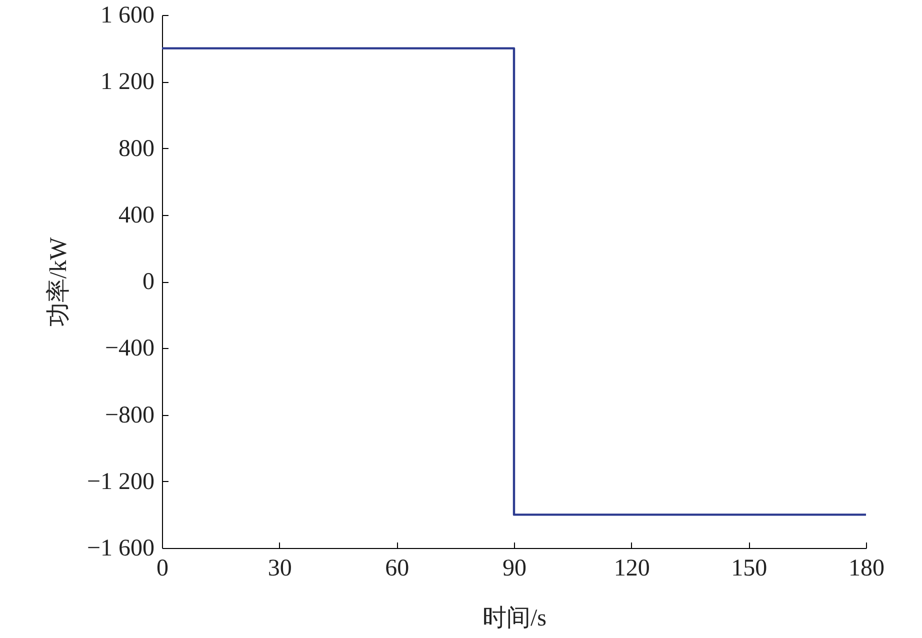 The image size is (922, 638). What do you see at coordinates (129, 349) in the screenshot?
I see `y-tick-label: −400` at bounding box center [129, 349].